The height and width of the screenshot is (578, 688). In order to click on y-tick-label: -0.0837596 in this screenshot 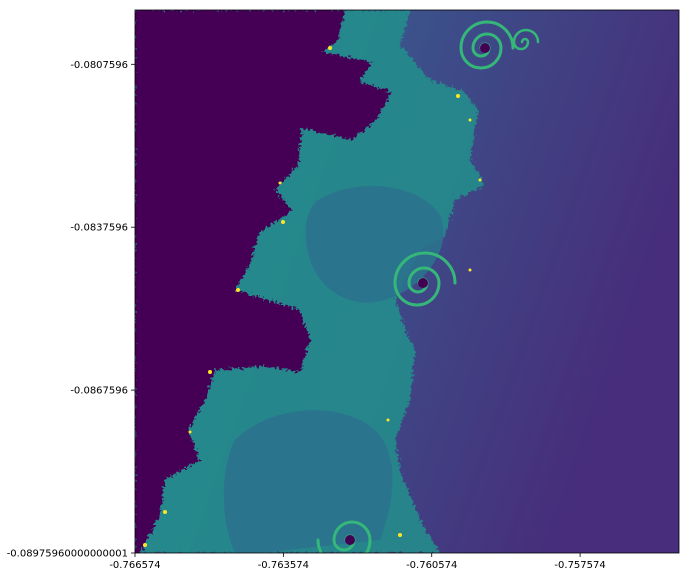, I will do `click(99, 228)`.